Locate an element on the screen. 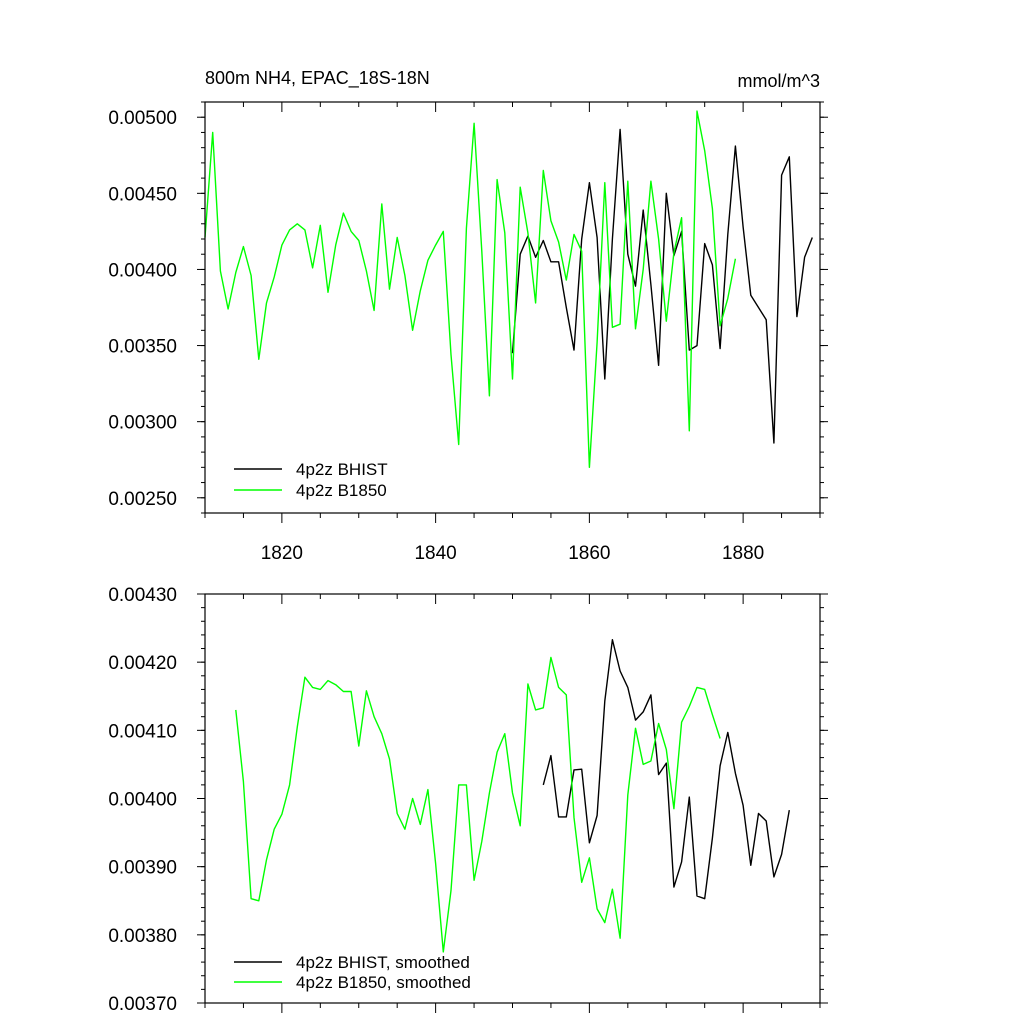 The image size is (1024, 1024). x-tick-label: 1880 is located at coordinates (743, 553).